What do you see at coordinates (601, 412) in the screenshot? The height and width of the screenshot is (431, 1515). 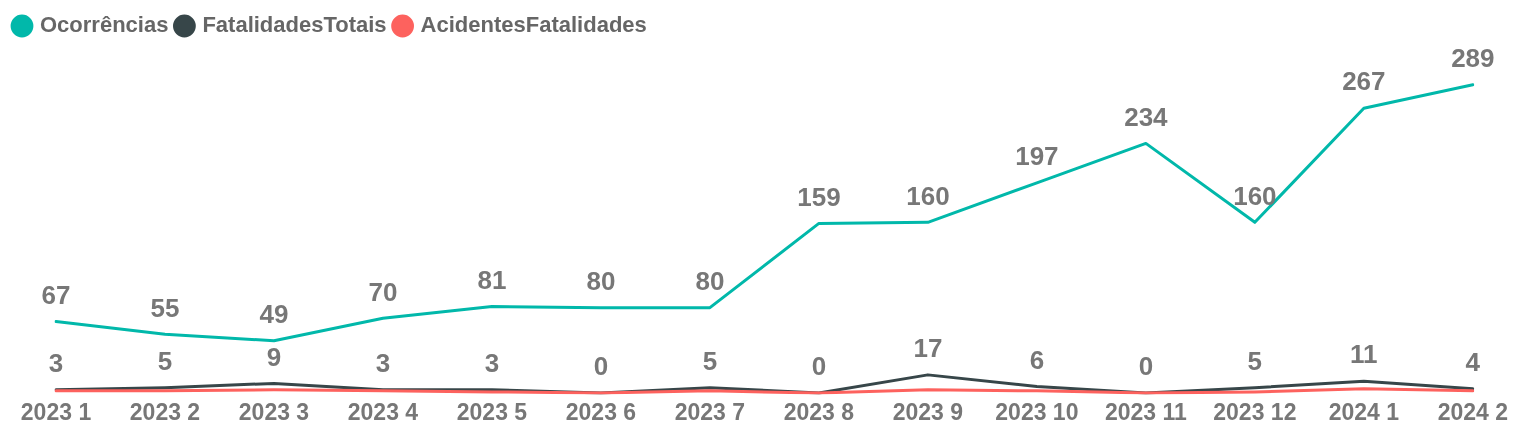 I see `x-tick-label: 2023 6` at bounding box center [601, 412].